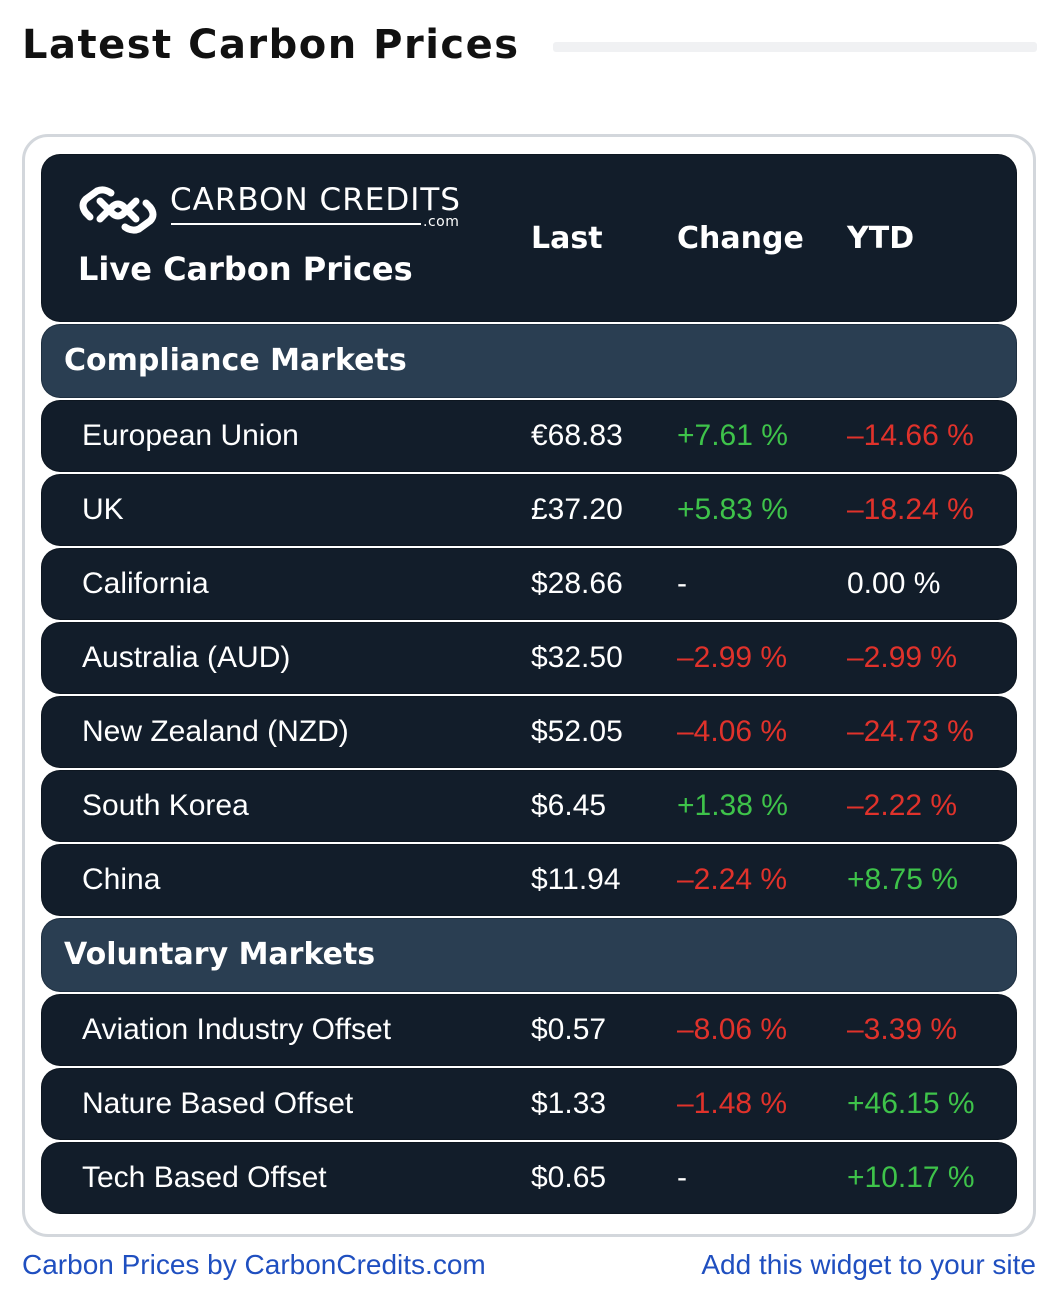  Describe the element at coordinates (529, 584) in the screenshot. I see `market-row: California $28.66 - 0.00 %` at that location.